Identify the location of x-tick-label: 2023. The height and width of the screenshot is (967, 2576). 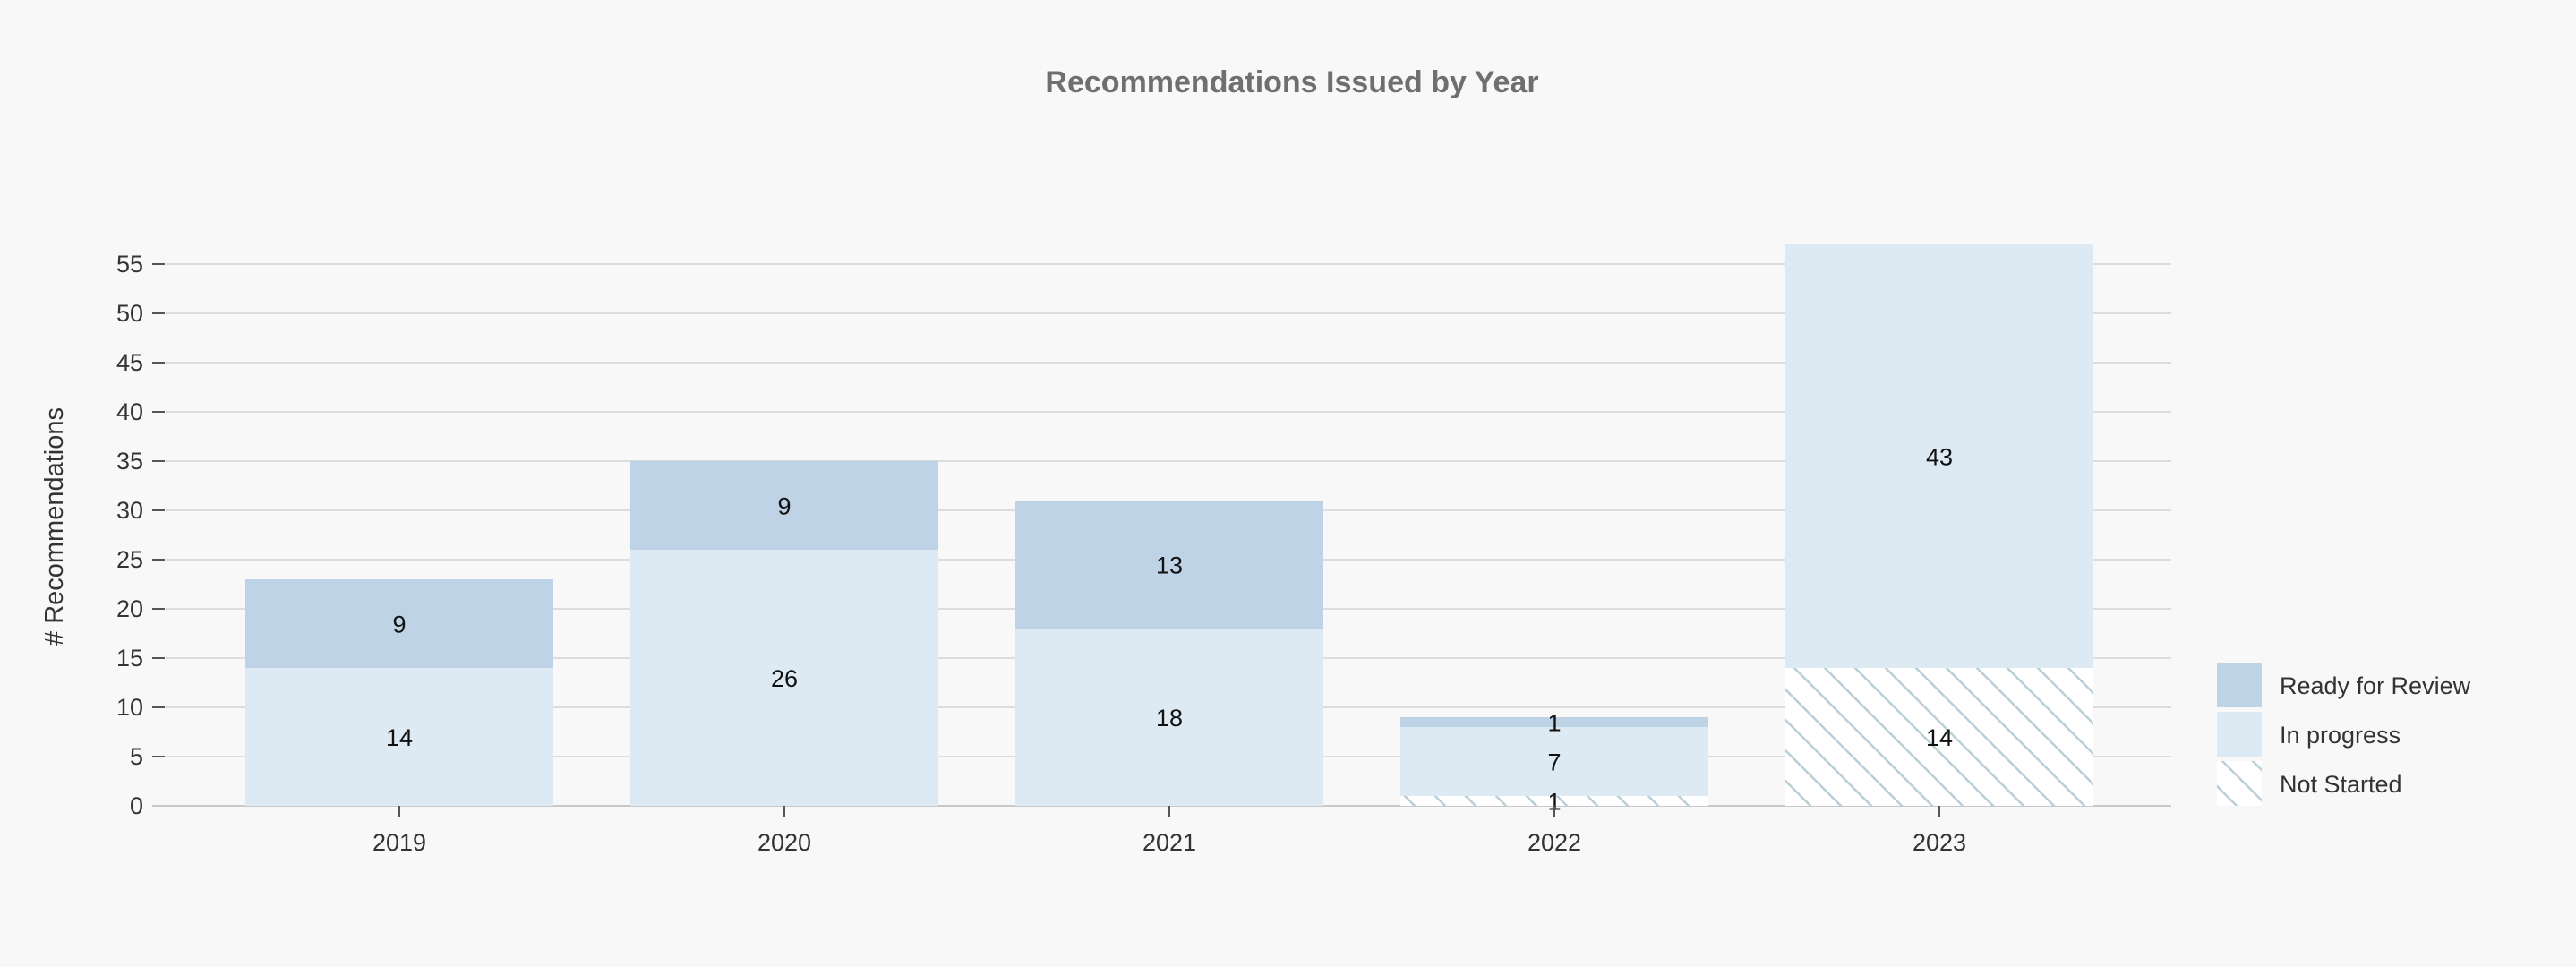
(1939, 842).